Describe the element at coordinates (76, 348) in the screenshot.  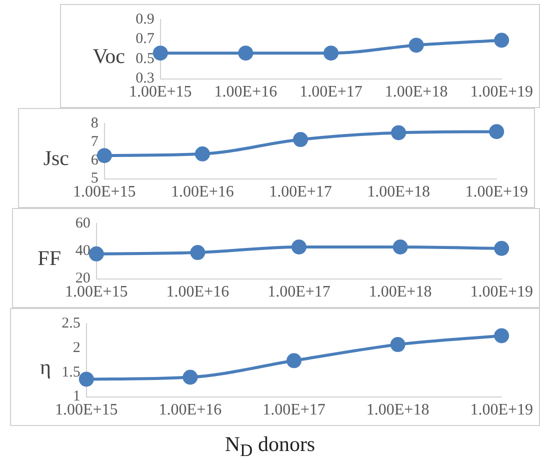
I see `y-tick-label: 2` at that location.